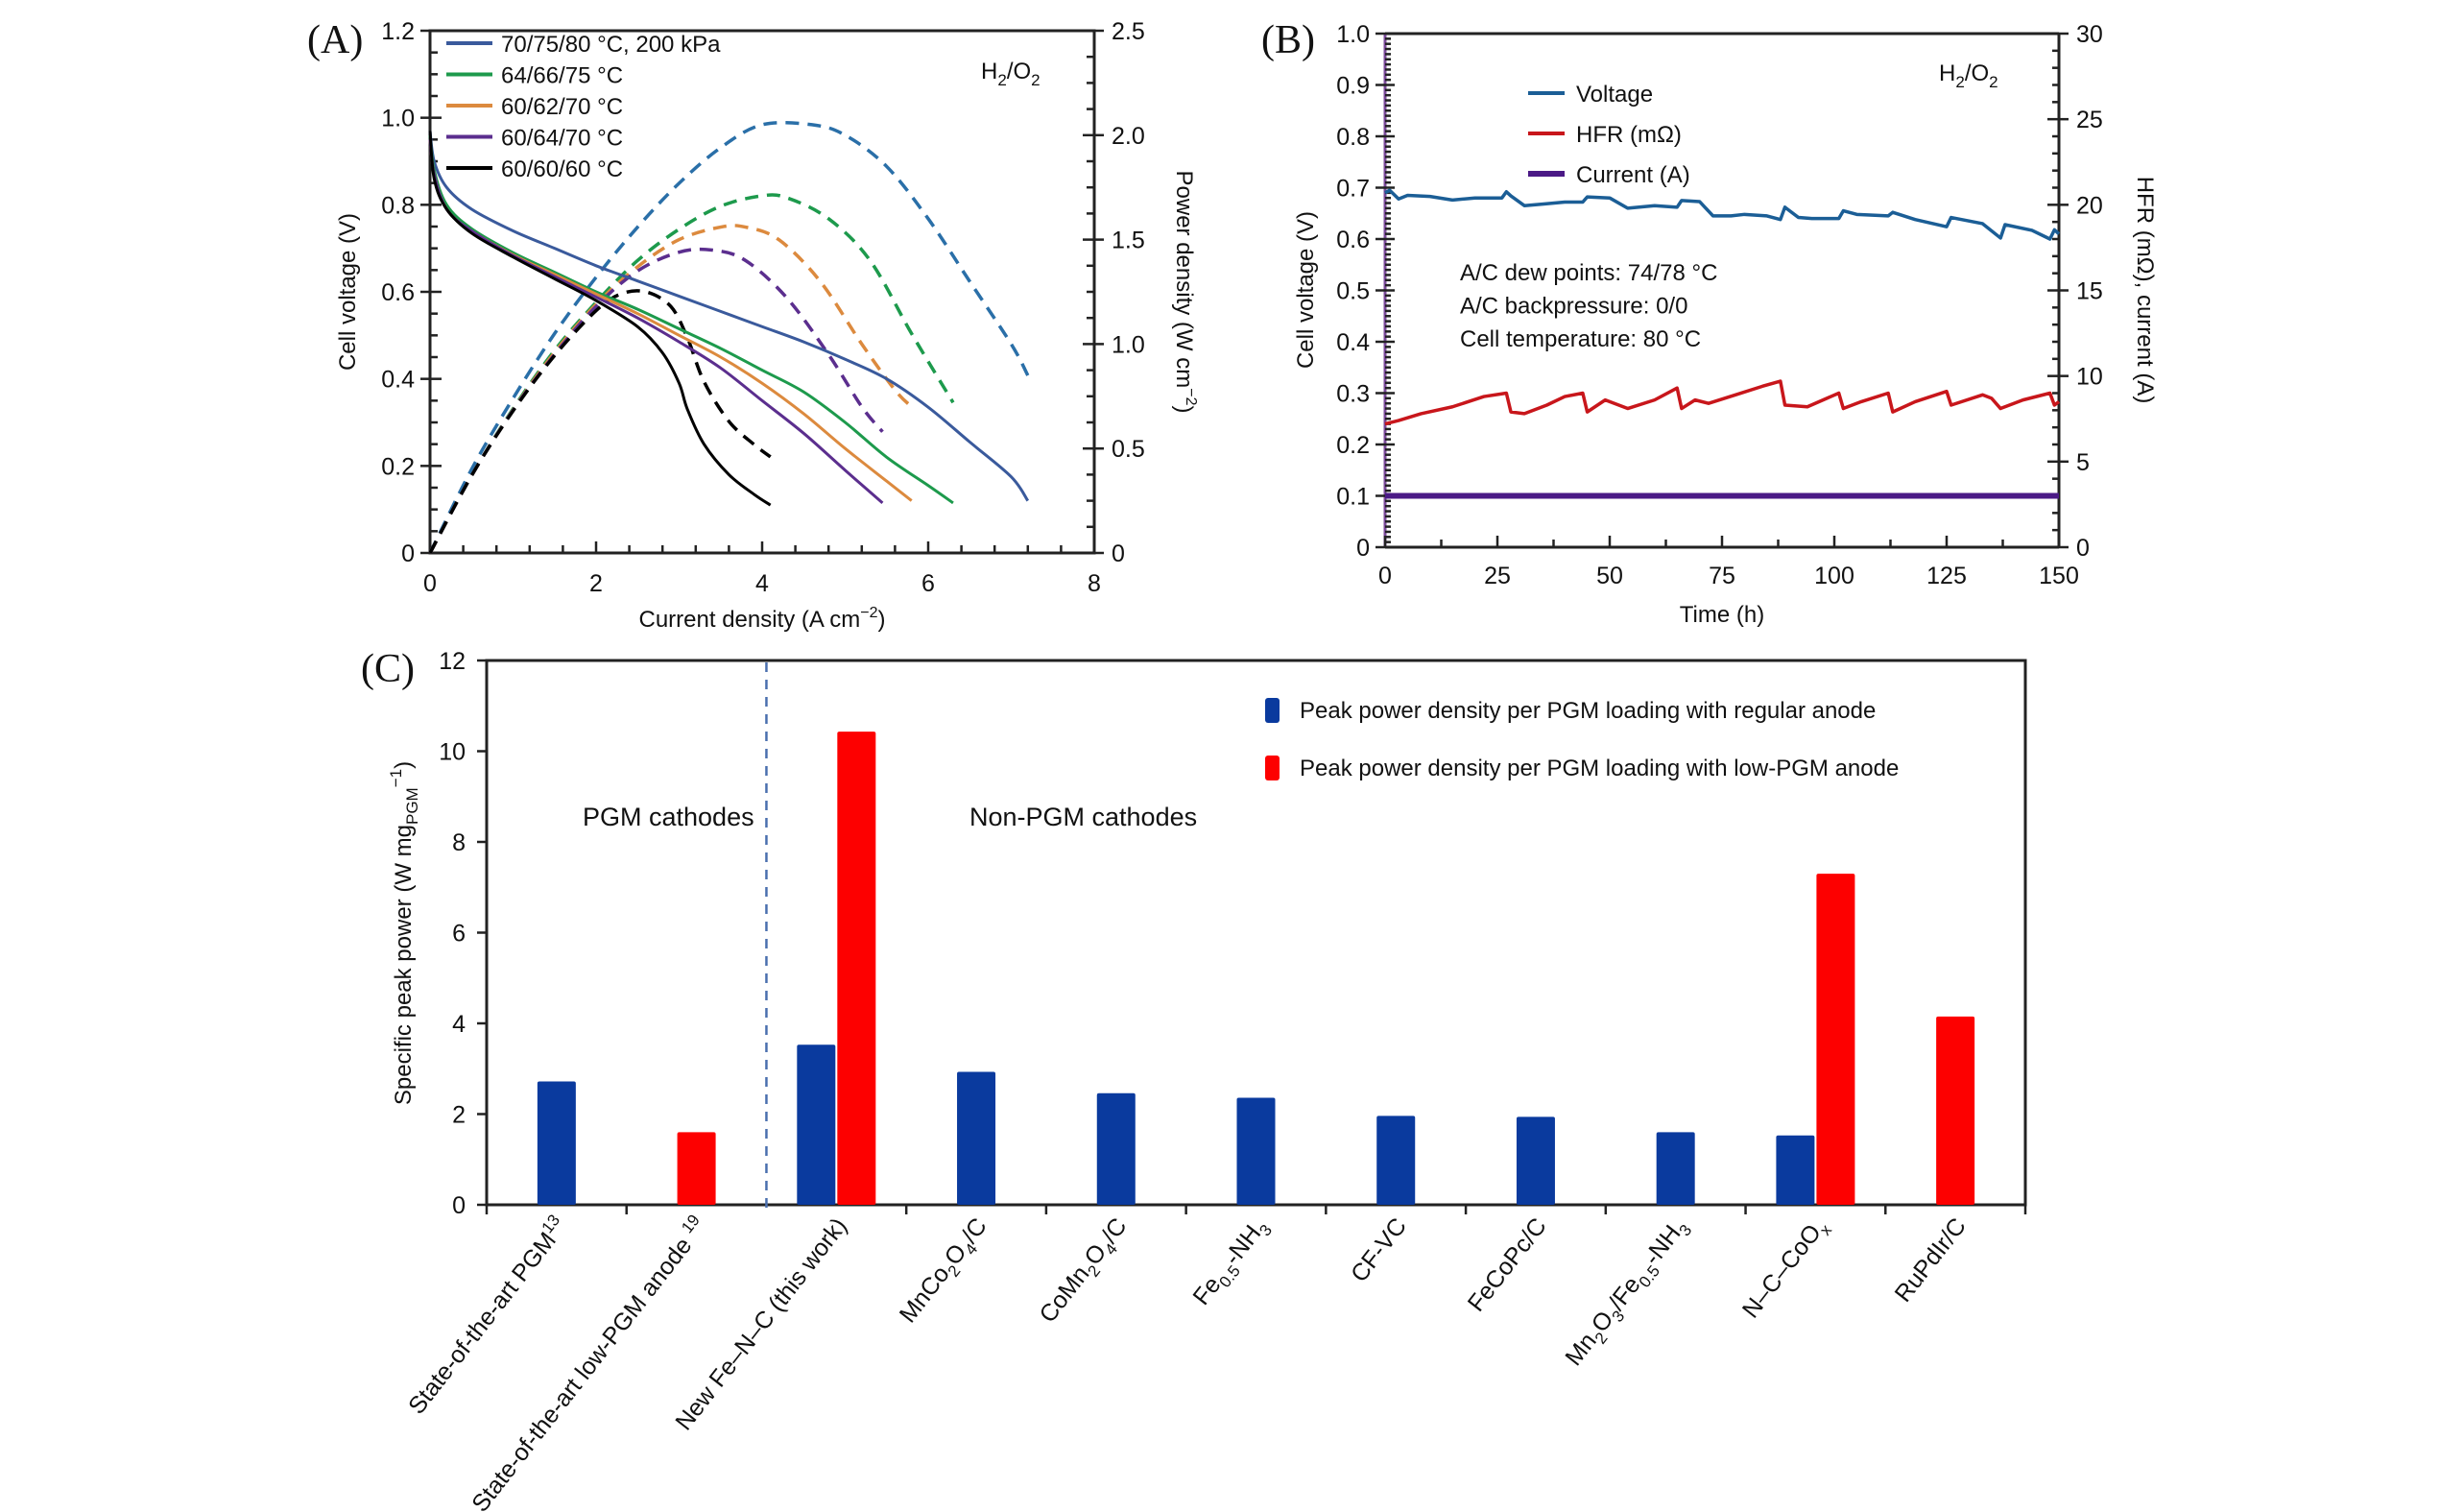 The width and height of the screenshot is (2464, 1512). I want to click on y-right-tick-label: 0, so click(1118, 553).